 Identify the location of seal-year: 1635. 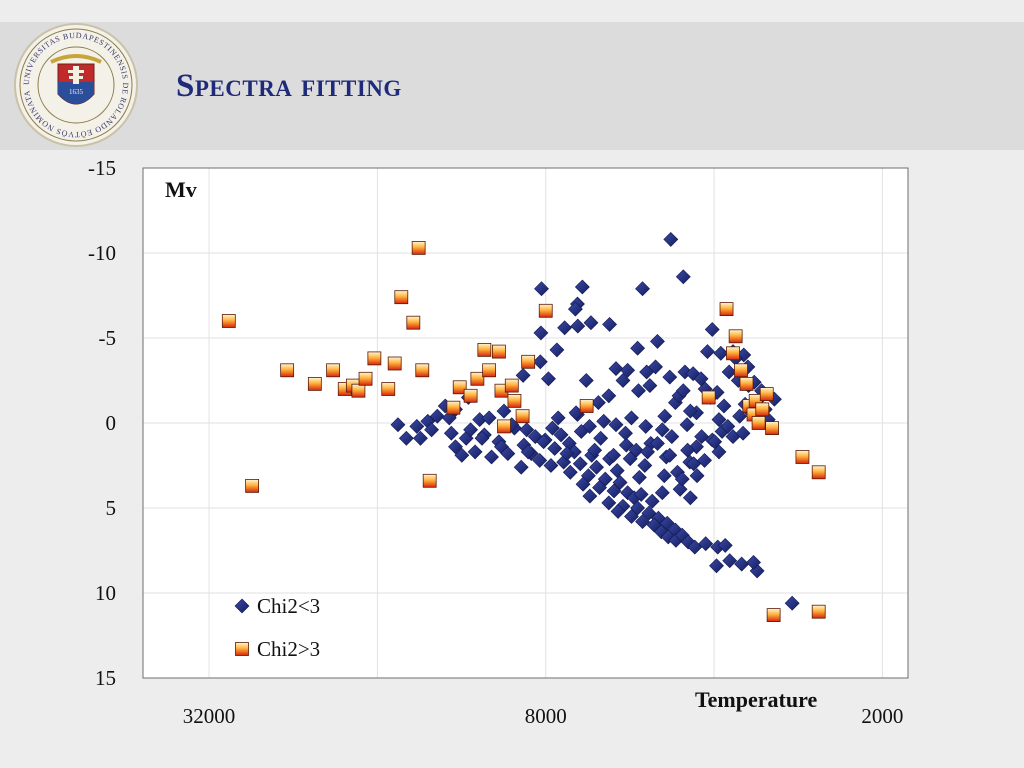
(76, 92).